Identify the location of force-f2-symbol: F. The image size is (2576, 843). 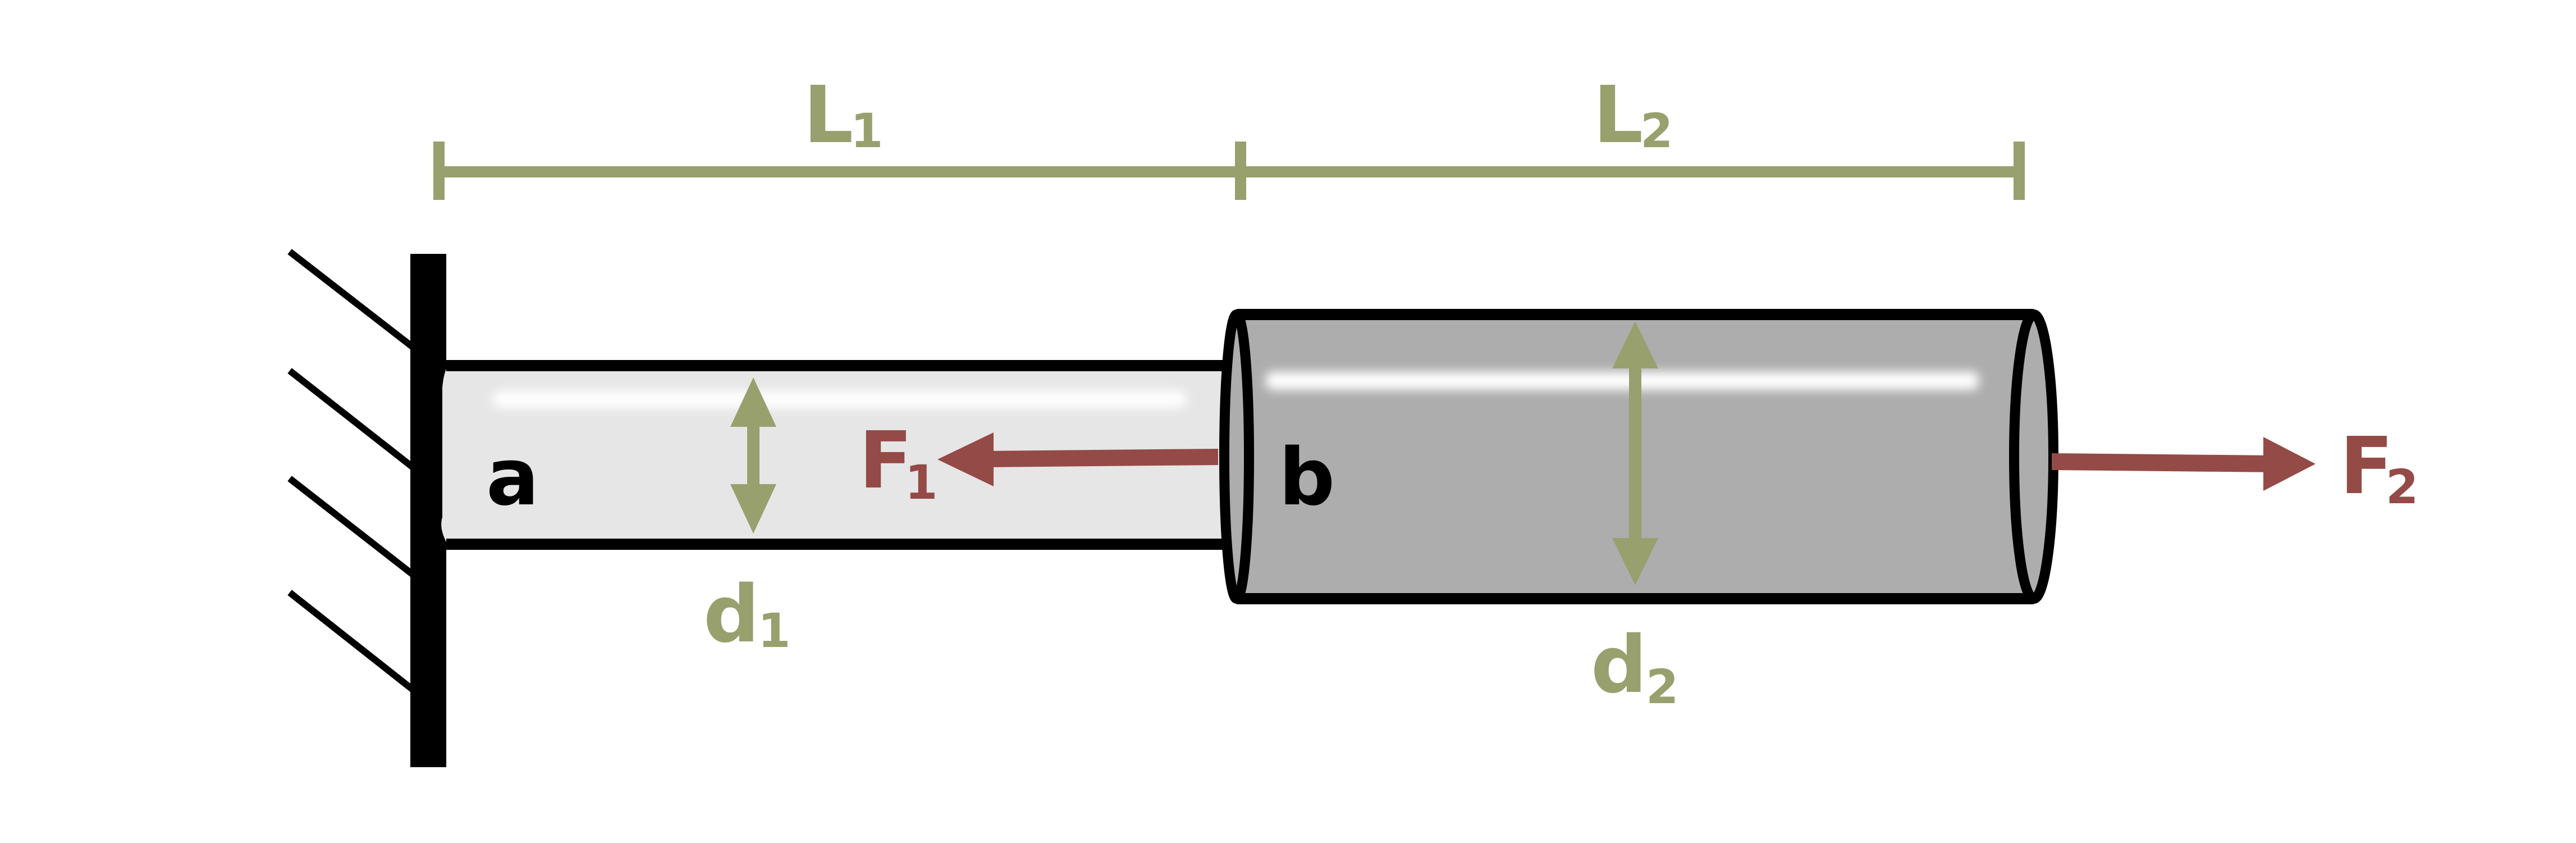
(2367, 466).